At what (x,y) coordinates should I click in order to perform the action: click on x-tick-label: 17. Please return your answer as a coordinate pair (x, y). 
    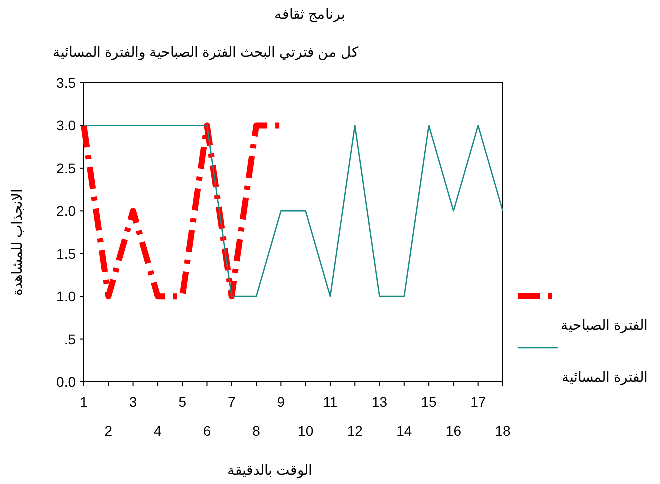
    Looking at the image, I should click on (478, 402).